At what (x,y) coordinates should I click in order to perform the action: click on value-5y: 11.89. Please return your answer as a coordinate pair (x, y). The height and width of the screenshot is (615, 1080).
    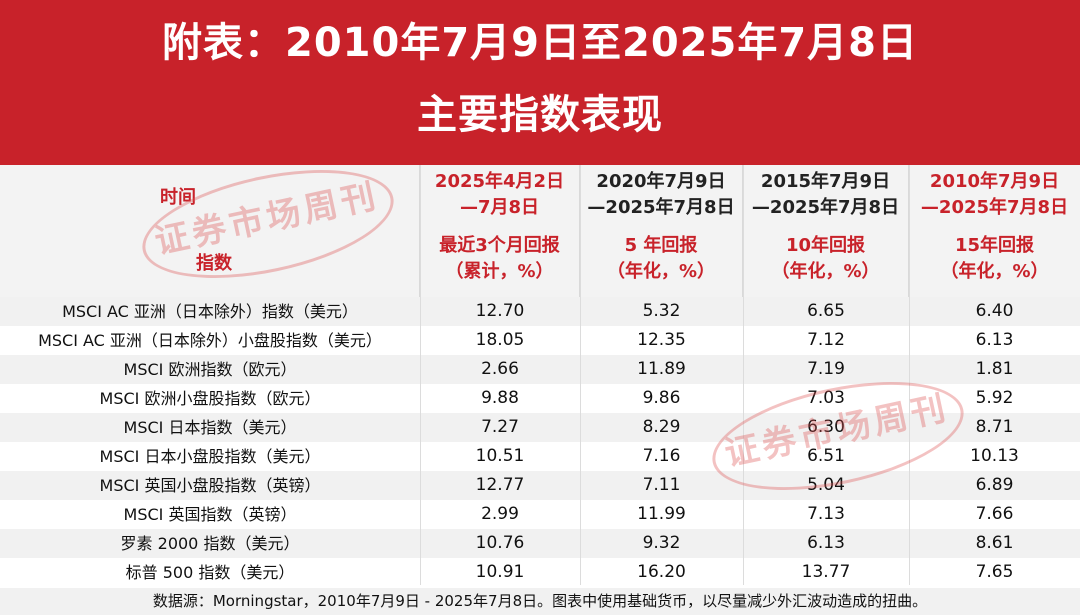
    Looking at the image, I should click on (661, 369).